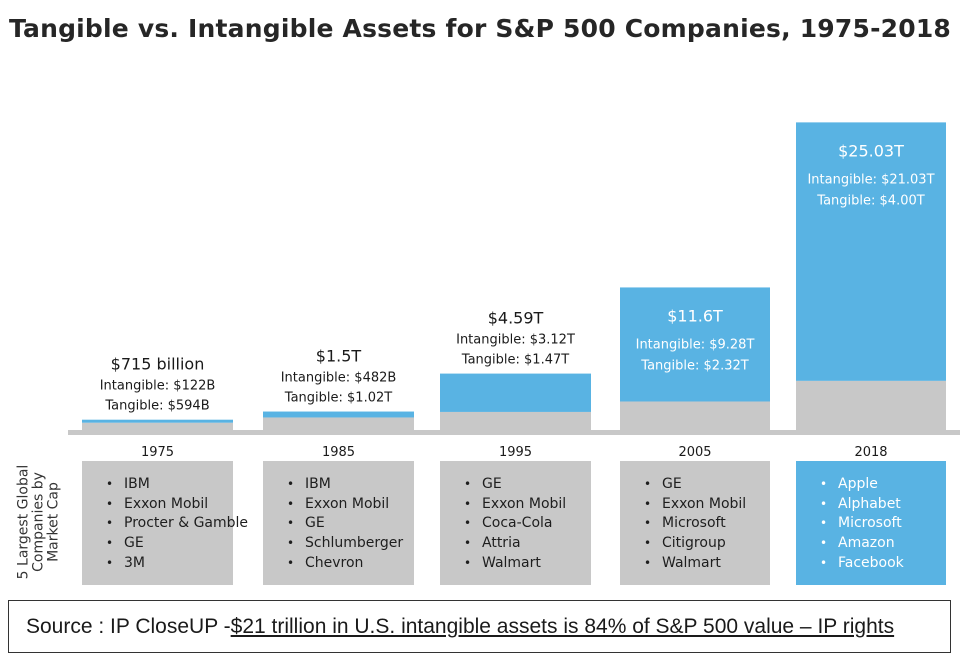 The image size is (960, 659). What do you see at coordinates (156, 406) in the screenshot?
I see `tangible-label-1975: Tangible: $594B` at bounding box center [156, 406].